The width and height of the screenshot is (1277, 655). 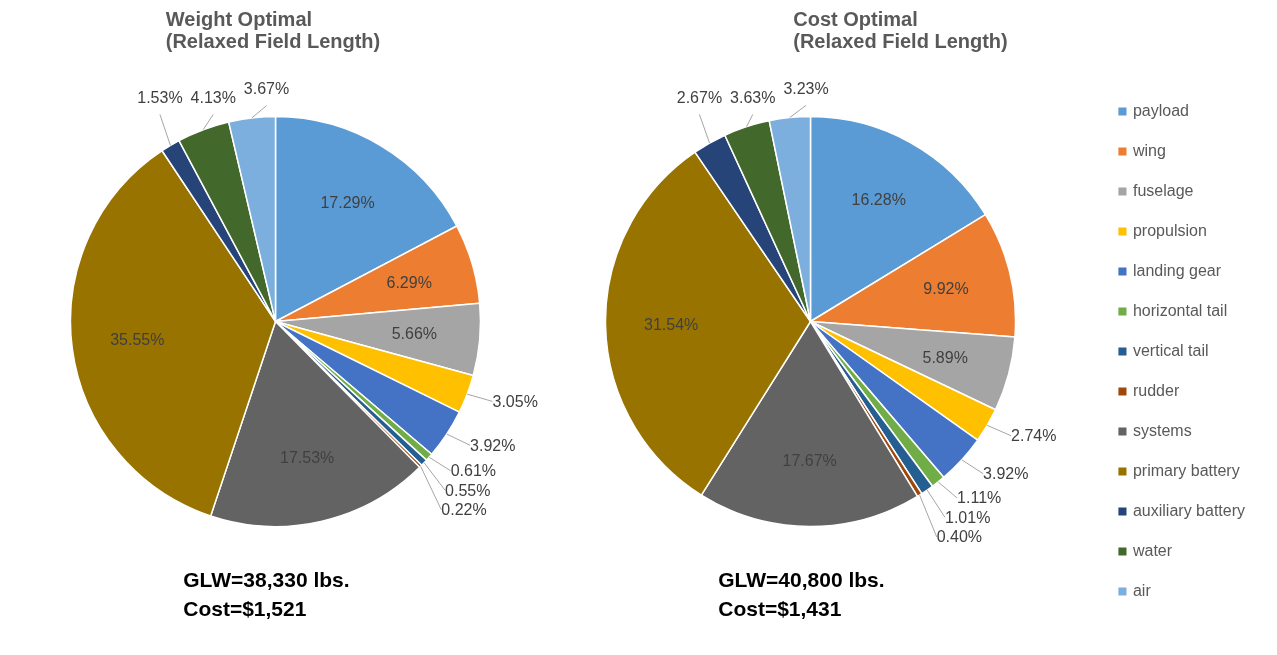 I want to click on data-label: 31.54%, so click(x=671, y=324).